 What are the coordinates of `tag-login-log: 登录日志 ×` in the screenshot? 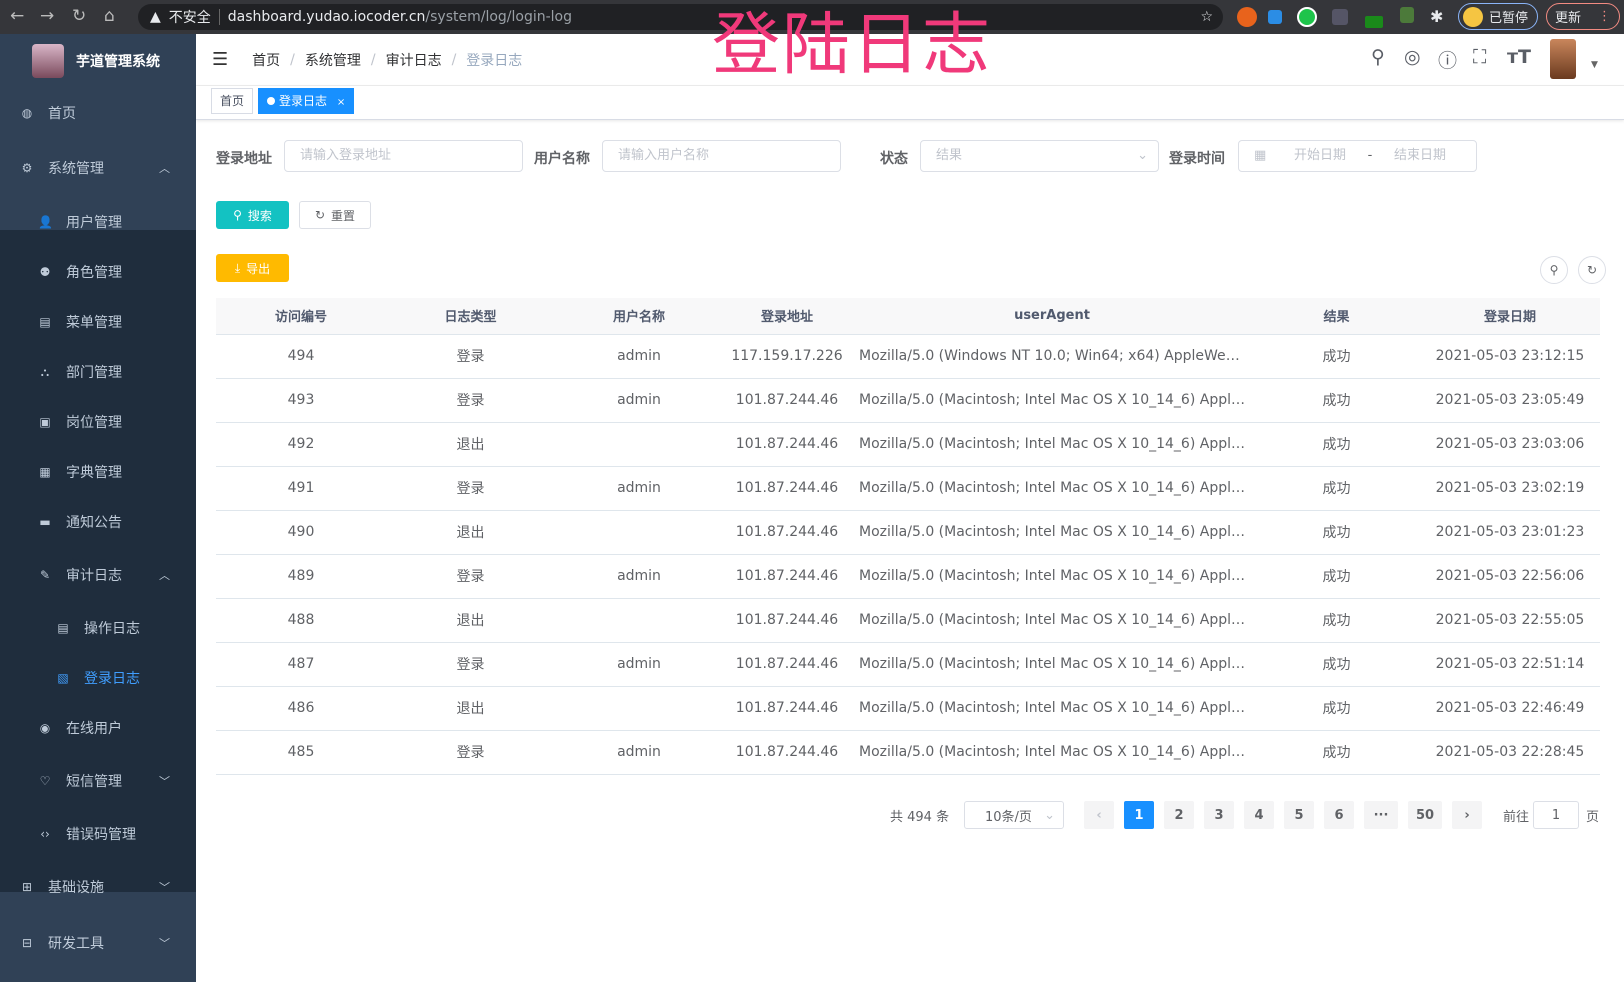 It's located at (306, 101).